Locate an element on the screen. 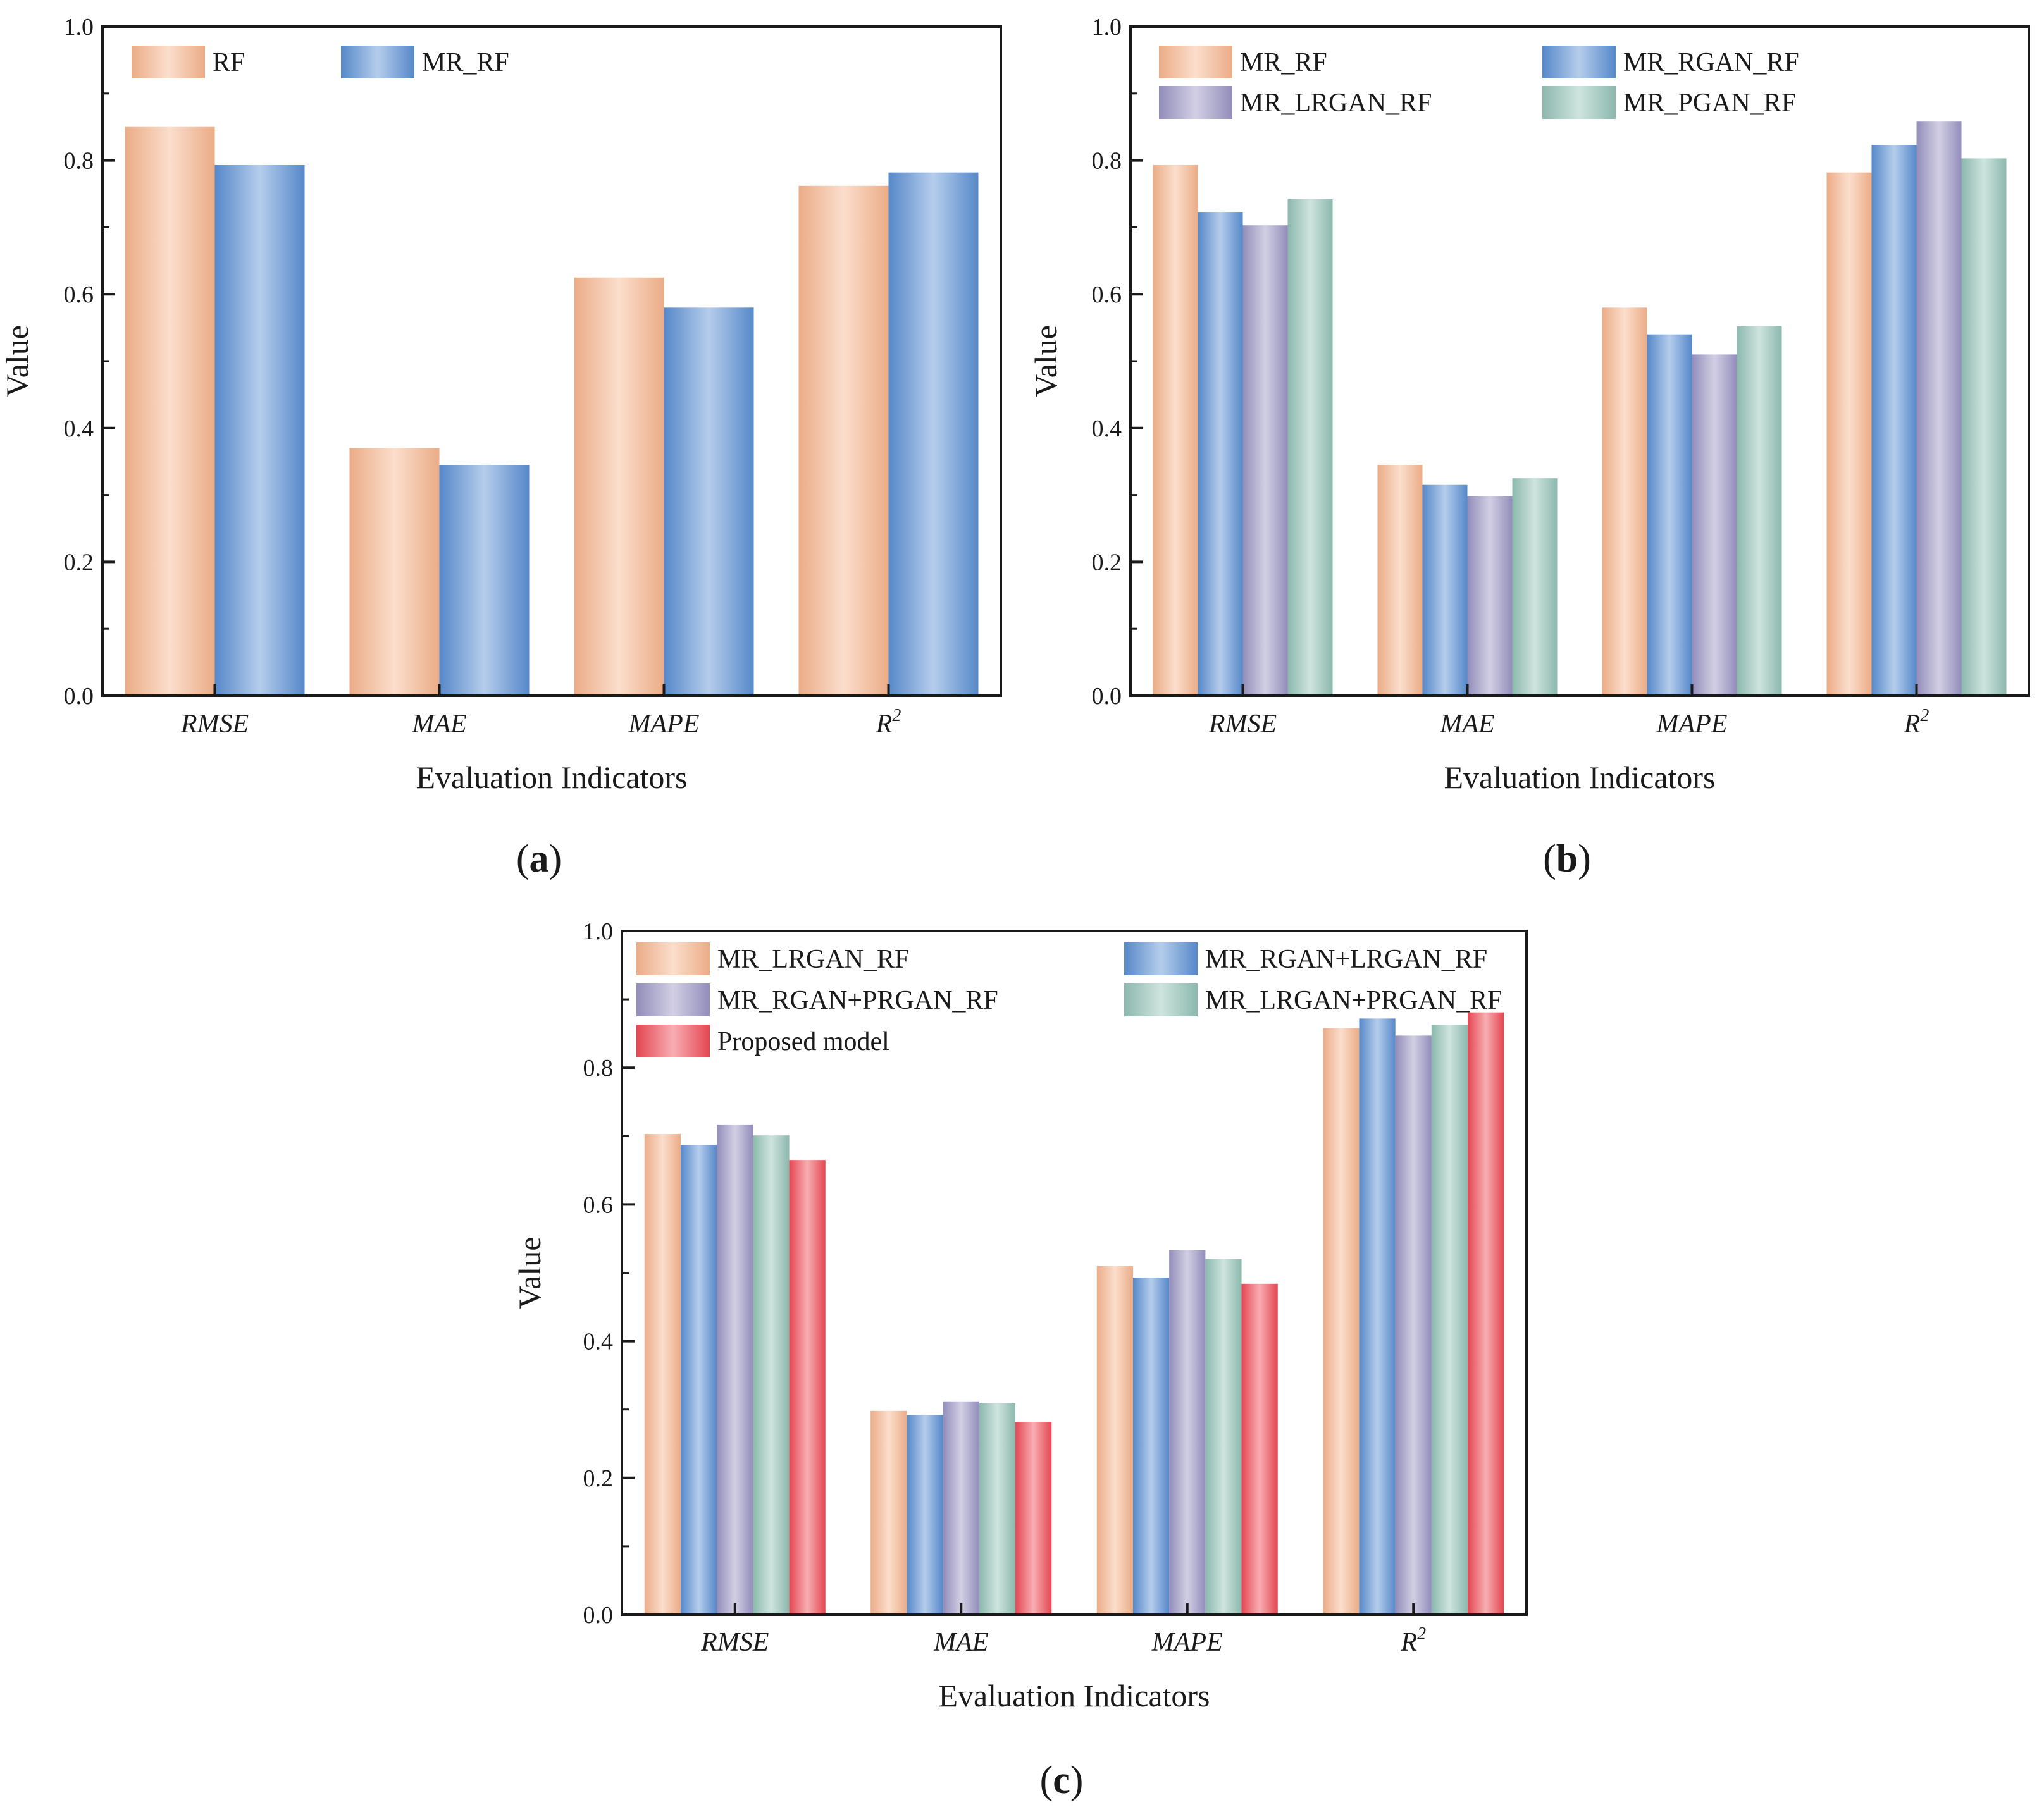 This screenshot has width=2044, height=1812. bar-b-MR_PGAN_RF-R2 is located at coordinates (1984, 427).